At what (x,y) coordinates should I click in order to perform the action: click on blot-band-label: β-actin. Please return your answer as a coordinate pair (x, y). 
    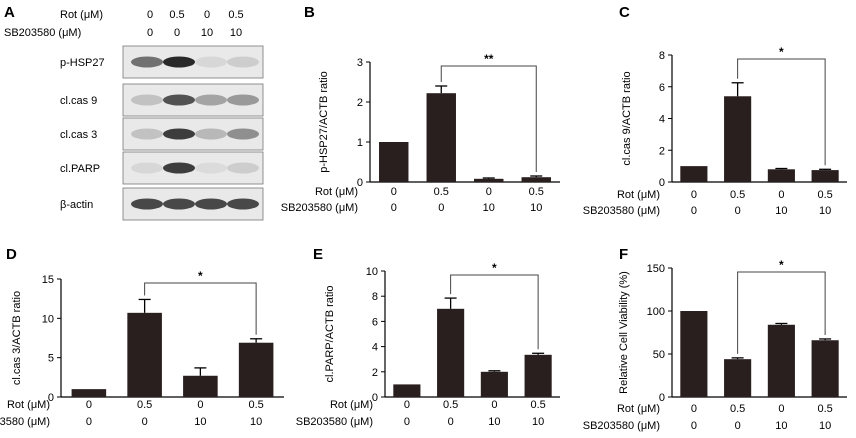
    Looking at the image, I should click on (76, 205).